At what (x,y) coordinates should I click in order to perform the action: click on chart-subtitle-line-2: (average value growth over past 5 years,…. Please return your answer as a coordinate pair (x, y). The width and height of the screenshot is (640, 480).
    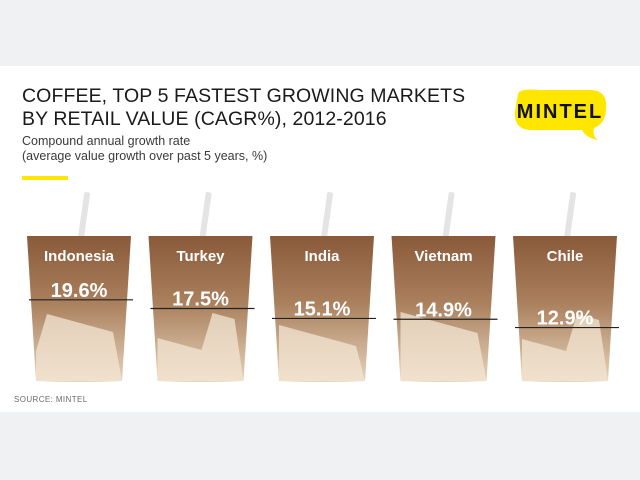
    Looking at the image, I should click on (145, 156).